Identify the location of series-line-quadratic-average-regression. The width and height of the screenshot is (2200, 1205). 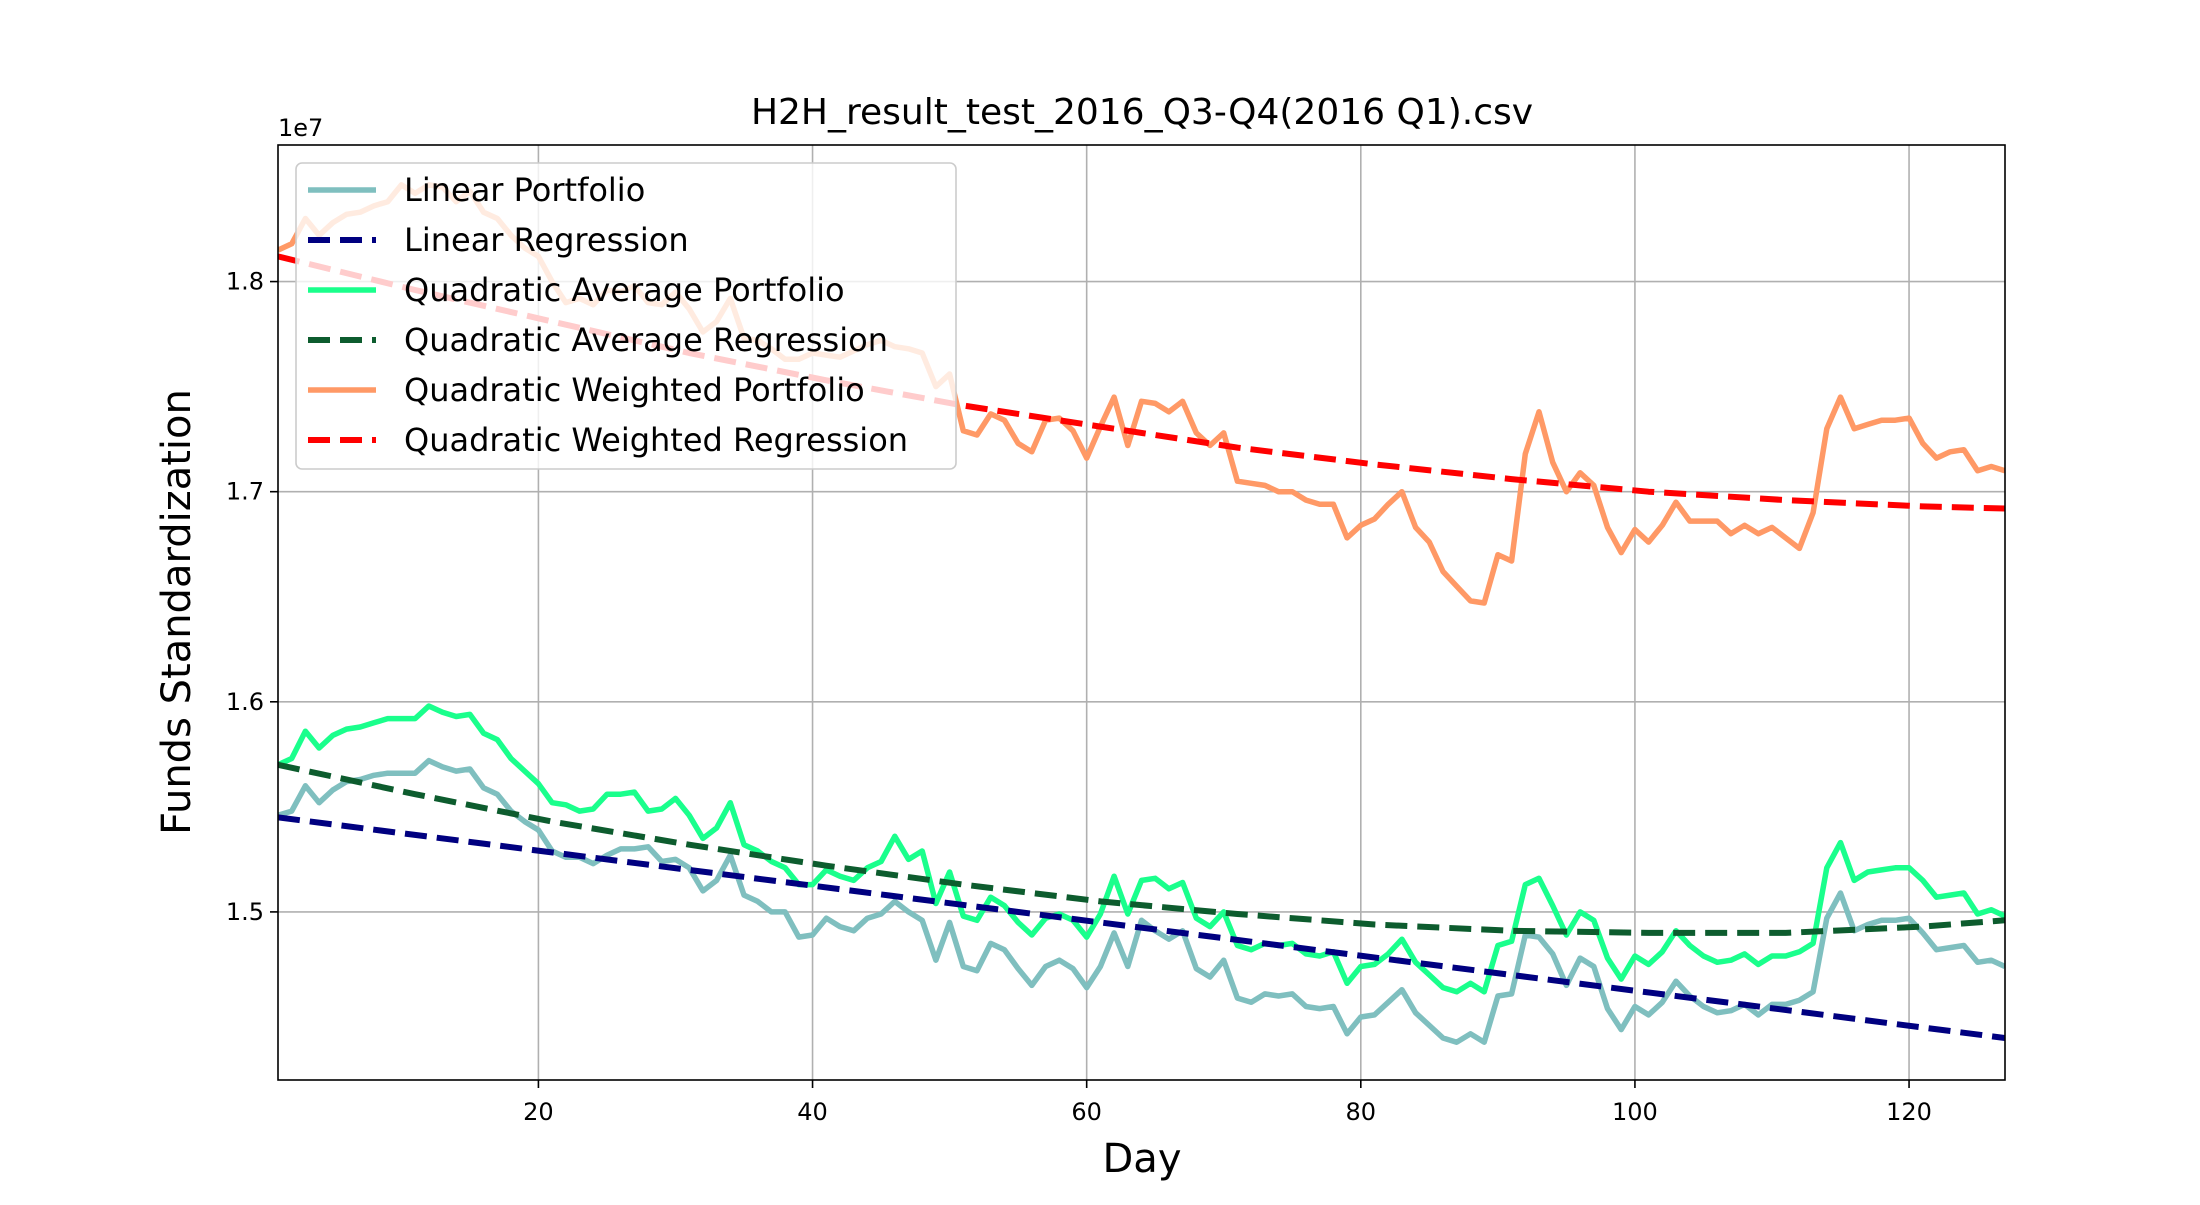
(1141, 848).